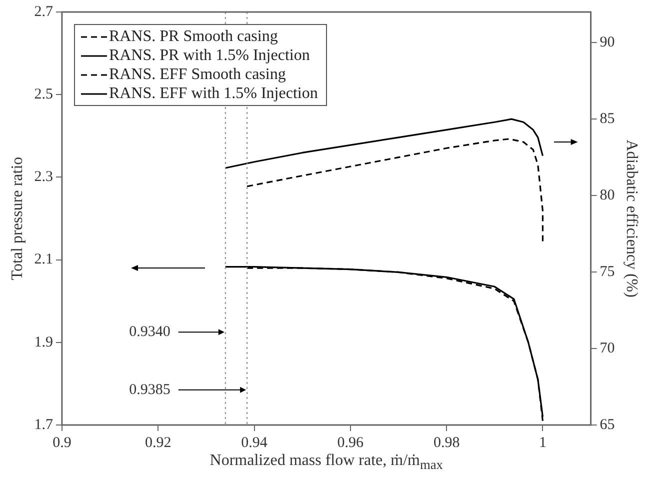  I want to click on y-tick-label: 2.3, so click(43, 177).